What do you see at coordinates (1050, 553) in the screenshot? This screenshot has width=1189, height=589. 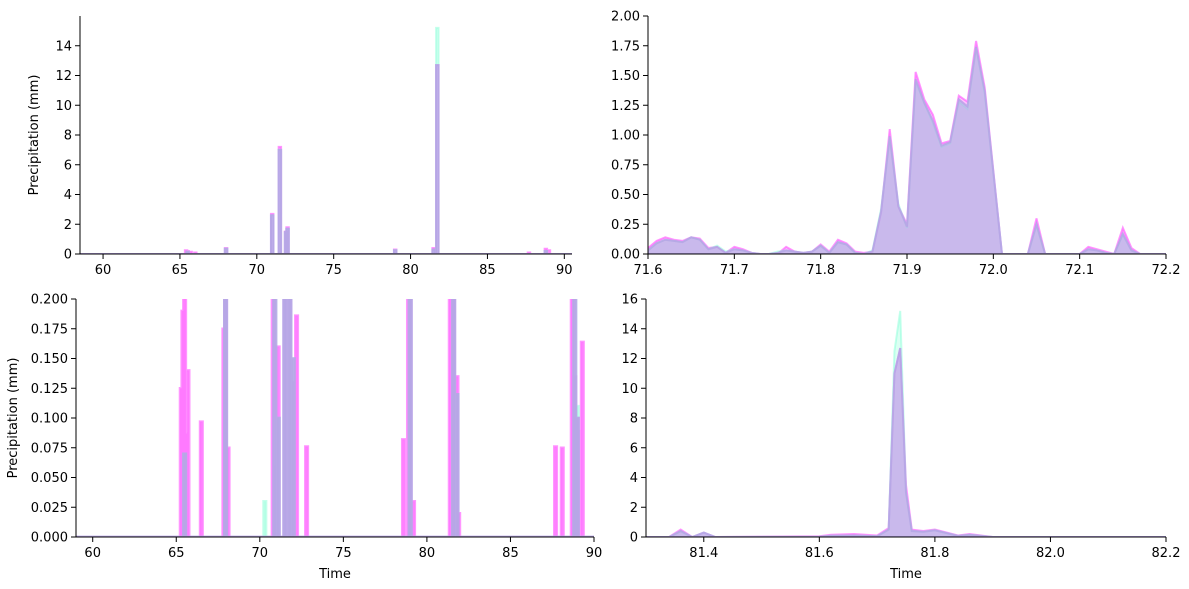 I see `x-tick-label: 82.0` at bounding box center [1050, 553].